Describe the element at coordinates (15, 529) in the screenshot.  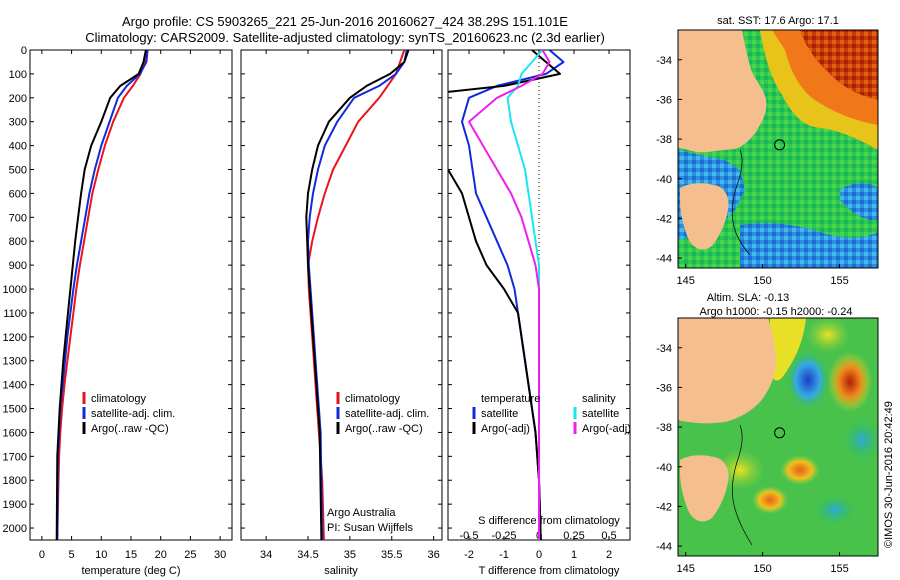
I see `depth-tick-label: 2000` at that location.